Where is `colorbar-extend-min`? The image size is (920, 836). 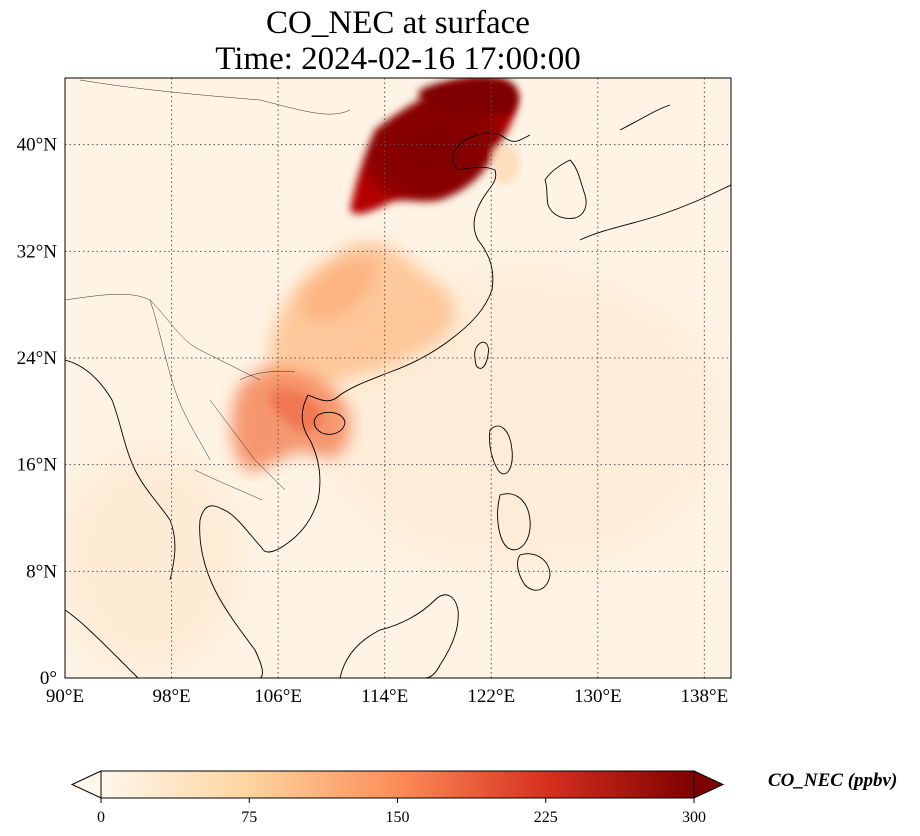
colorbar-extend-min is located at coordinates (86, 784).